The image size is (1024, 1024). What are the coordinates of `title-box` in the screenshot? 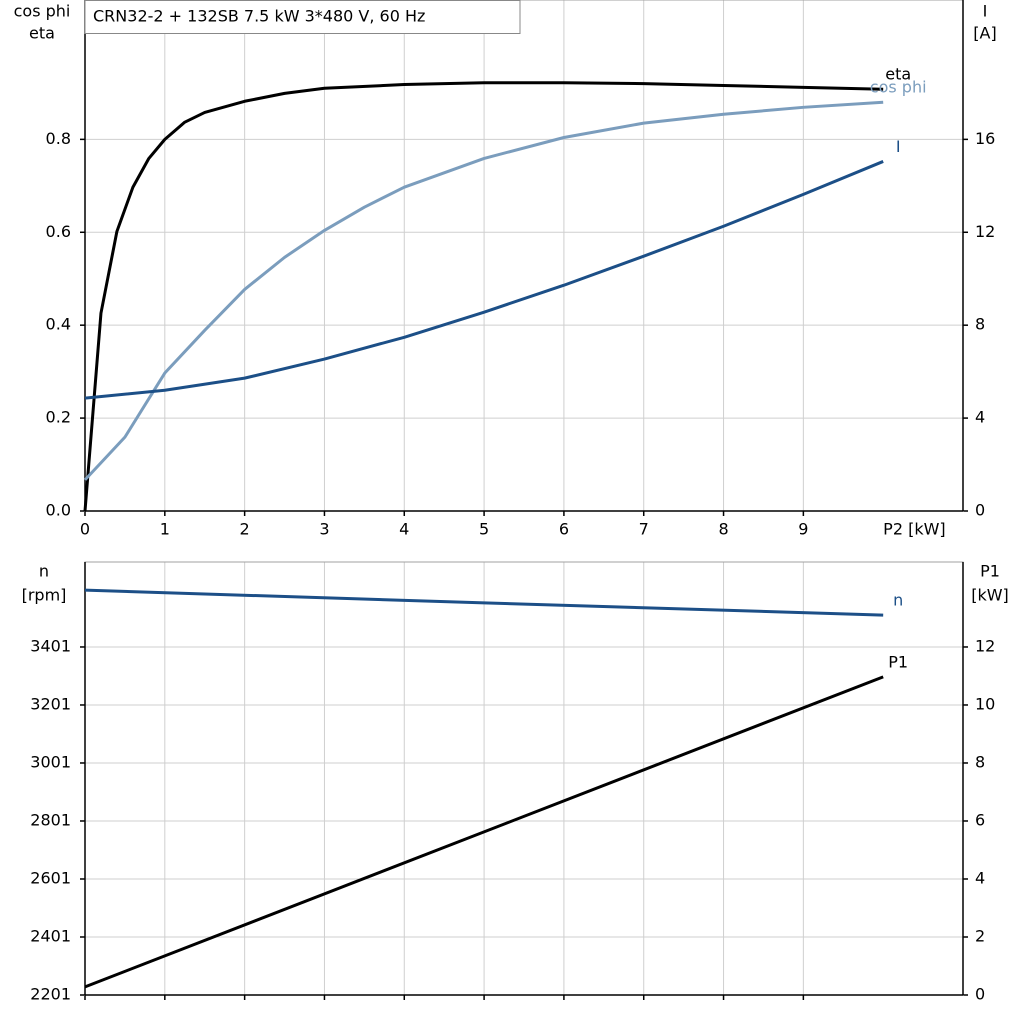 It's located at (302, 17).